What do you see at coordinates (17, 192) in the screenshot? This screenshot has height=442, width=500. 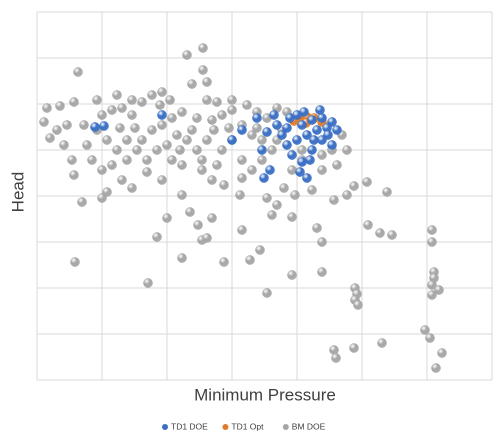 I see `y-axis-label: Head` at bounding box center [17, 192].